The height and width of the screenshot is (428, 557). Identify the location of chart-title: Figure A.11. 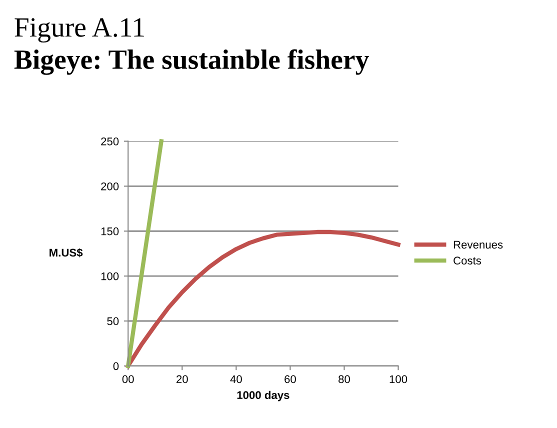
(79, 30).